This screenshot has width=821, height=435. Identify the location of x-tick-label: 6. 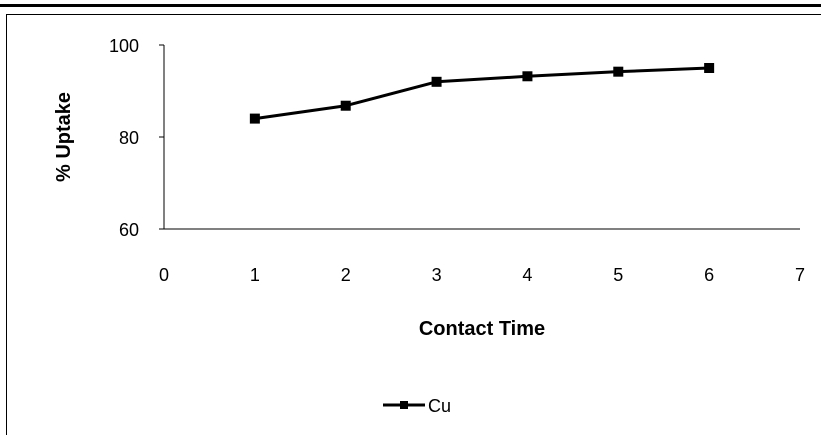
(709, 275).